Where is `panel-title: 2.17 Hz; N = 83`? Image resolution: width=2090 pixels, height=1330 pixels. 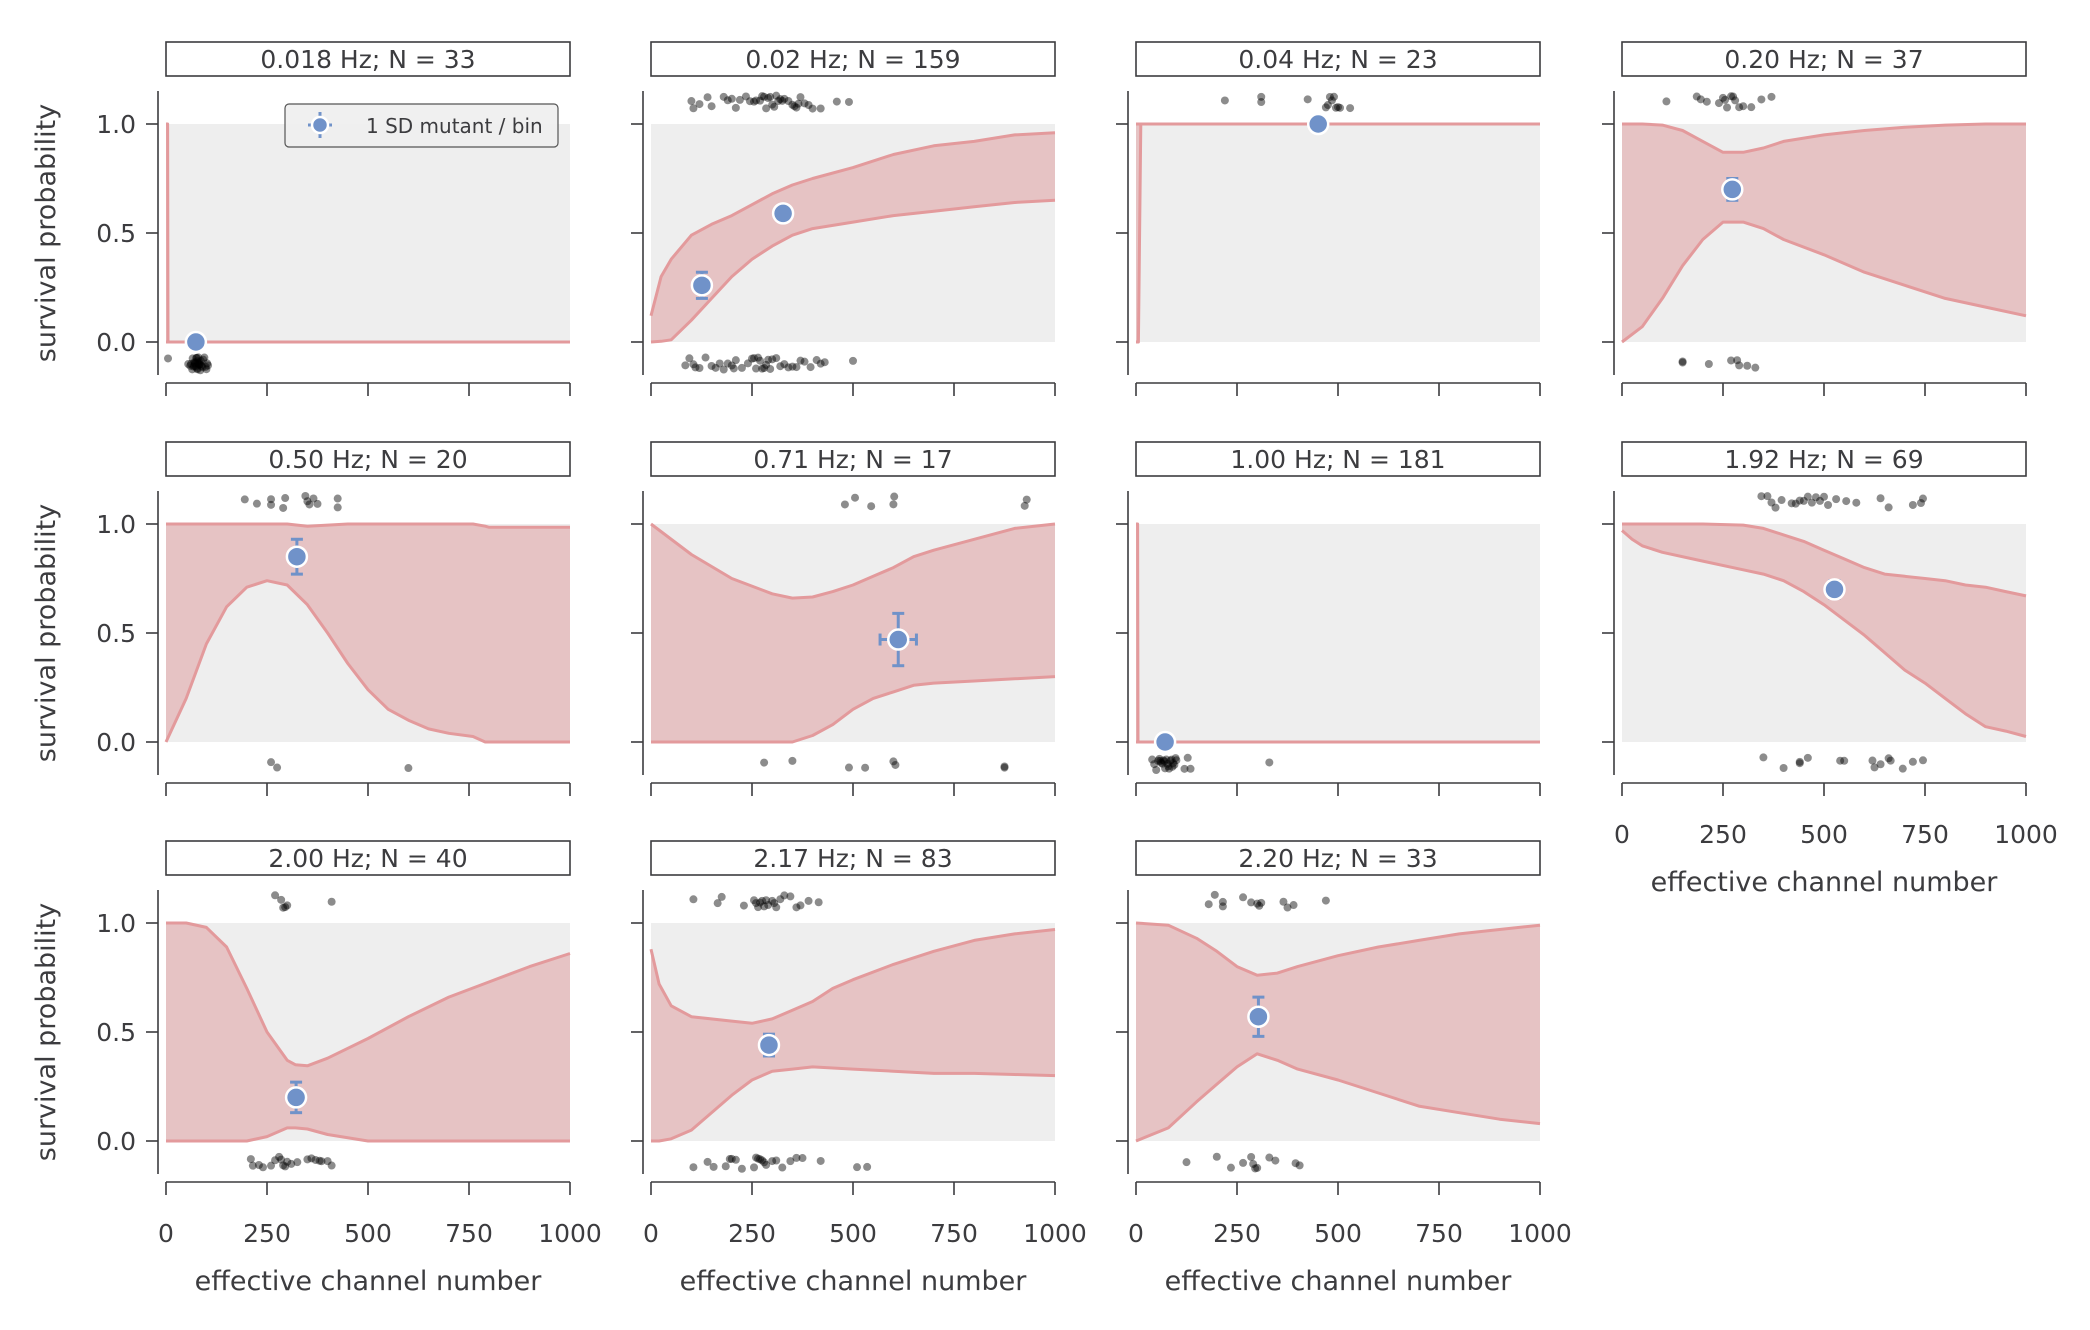 panel-title: 2.17 Hz; N = 83 is located at coordinates (852, 858).